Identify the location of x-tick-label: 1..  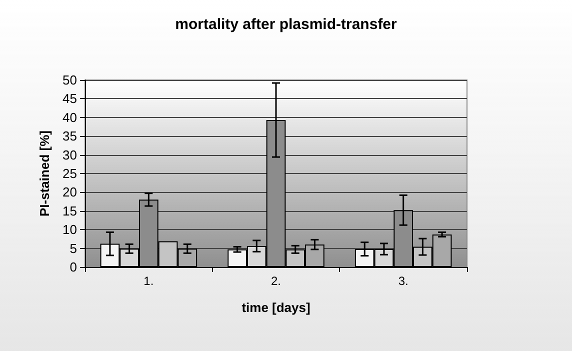
(149, 281).